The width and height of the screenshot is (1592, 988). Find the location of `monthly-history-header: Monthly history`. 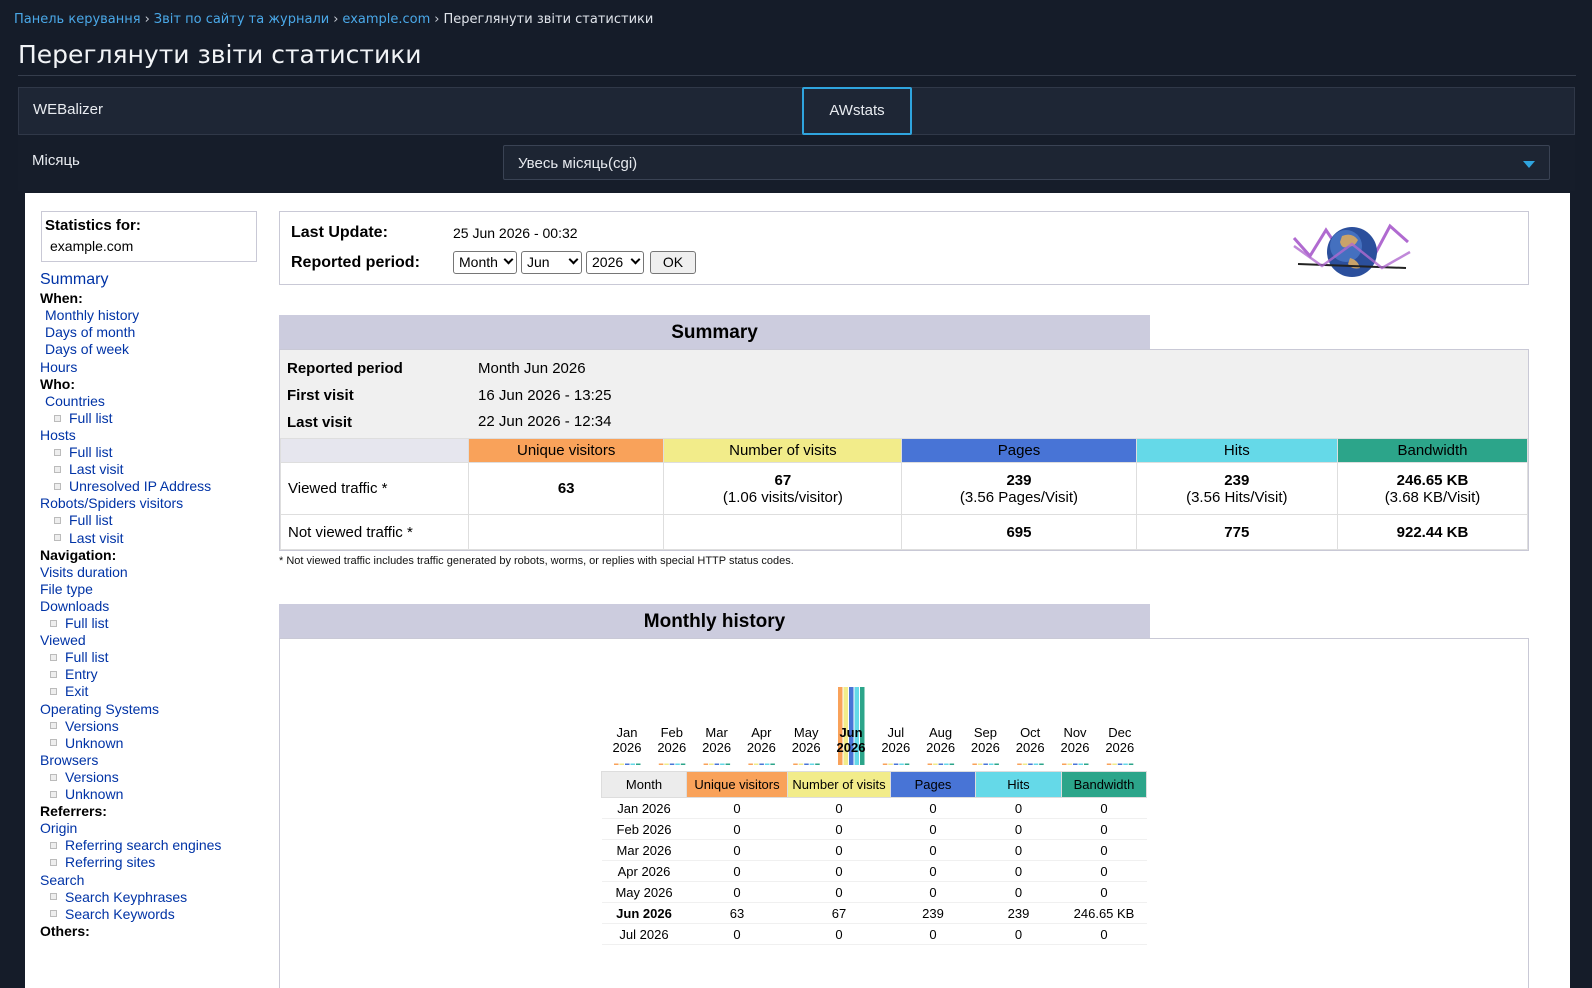

monthly-history-header: Monthly history is located at coordinates (714, 621).